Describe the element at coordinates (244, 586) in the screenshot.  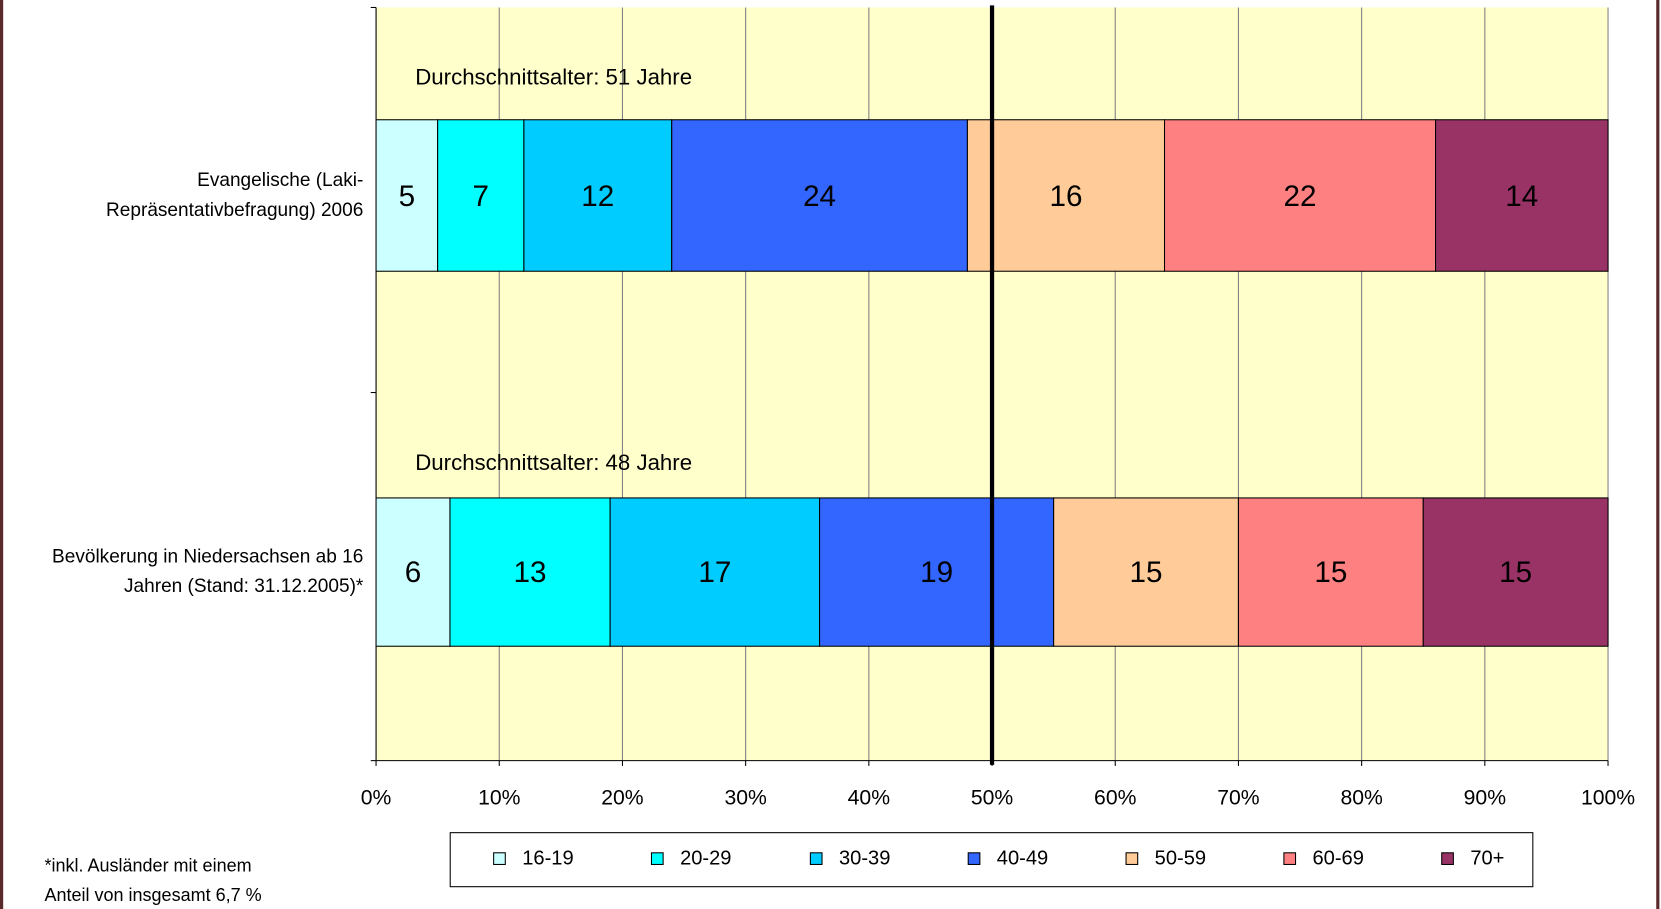
I see `category-label: Jahren (Stand: 31.12.2005)*` at that location.